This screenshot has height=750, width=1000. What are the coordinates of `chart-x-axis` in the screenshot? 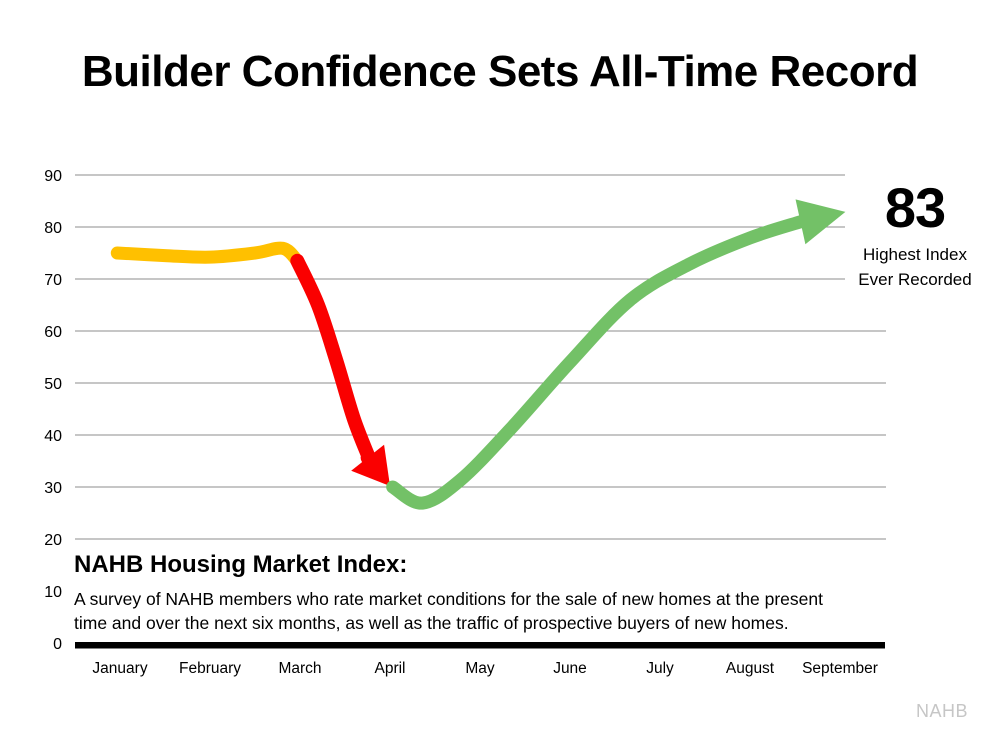 It's located at (480, 645).